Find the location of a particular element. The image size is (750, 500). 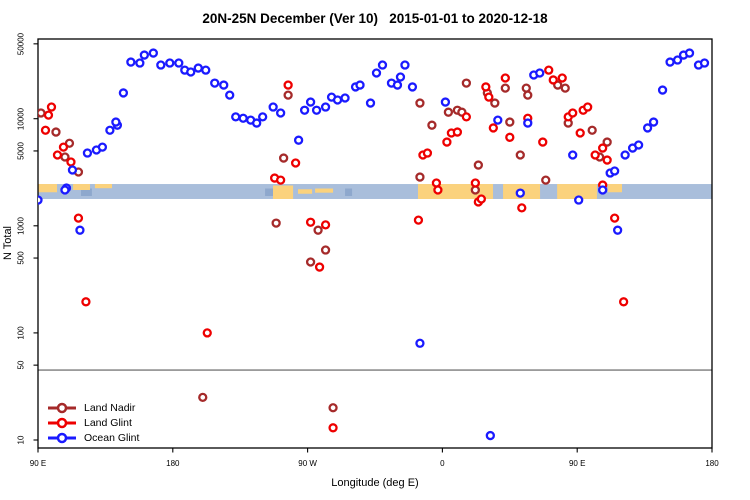

y-axis-label: N Total is located at coordinates (8, 243).